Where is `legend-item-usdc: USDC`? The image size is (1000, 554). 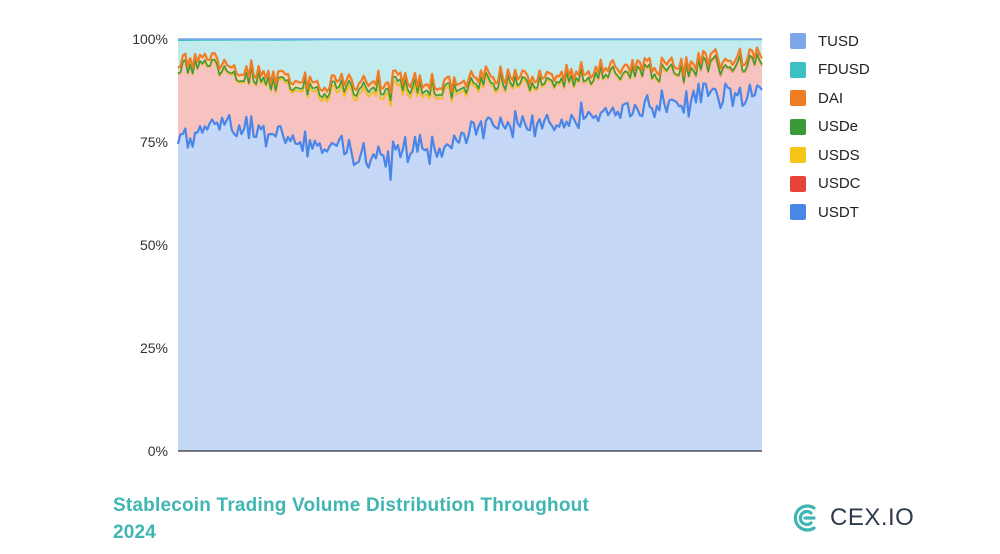 legend-item-usdc: USDC is located at coordinates (830, 184).